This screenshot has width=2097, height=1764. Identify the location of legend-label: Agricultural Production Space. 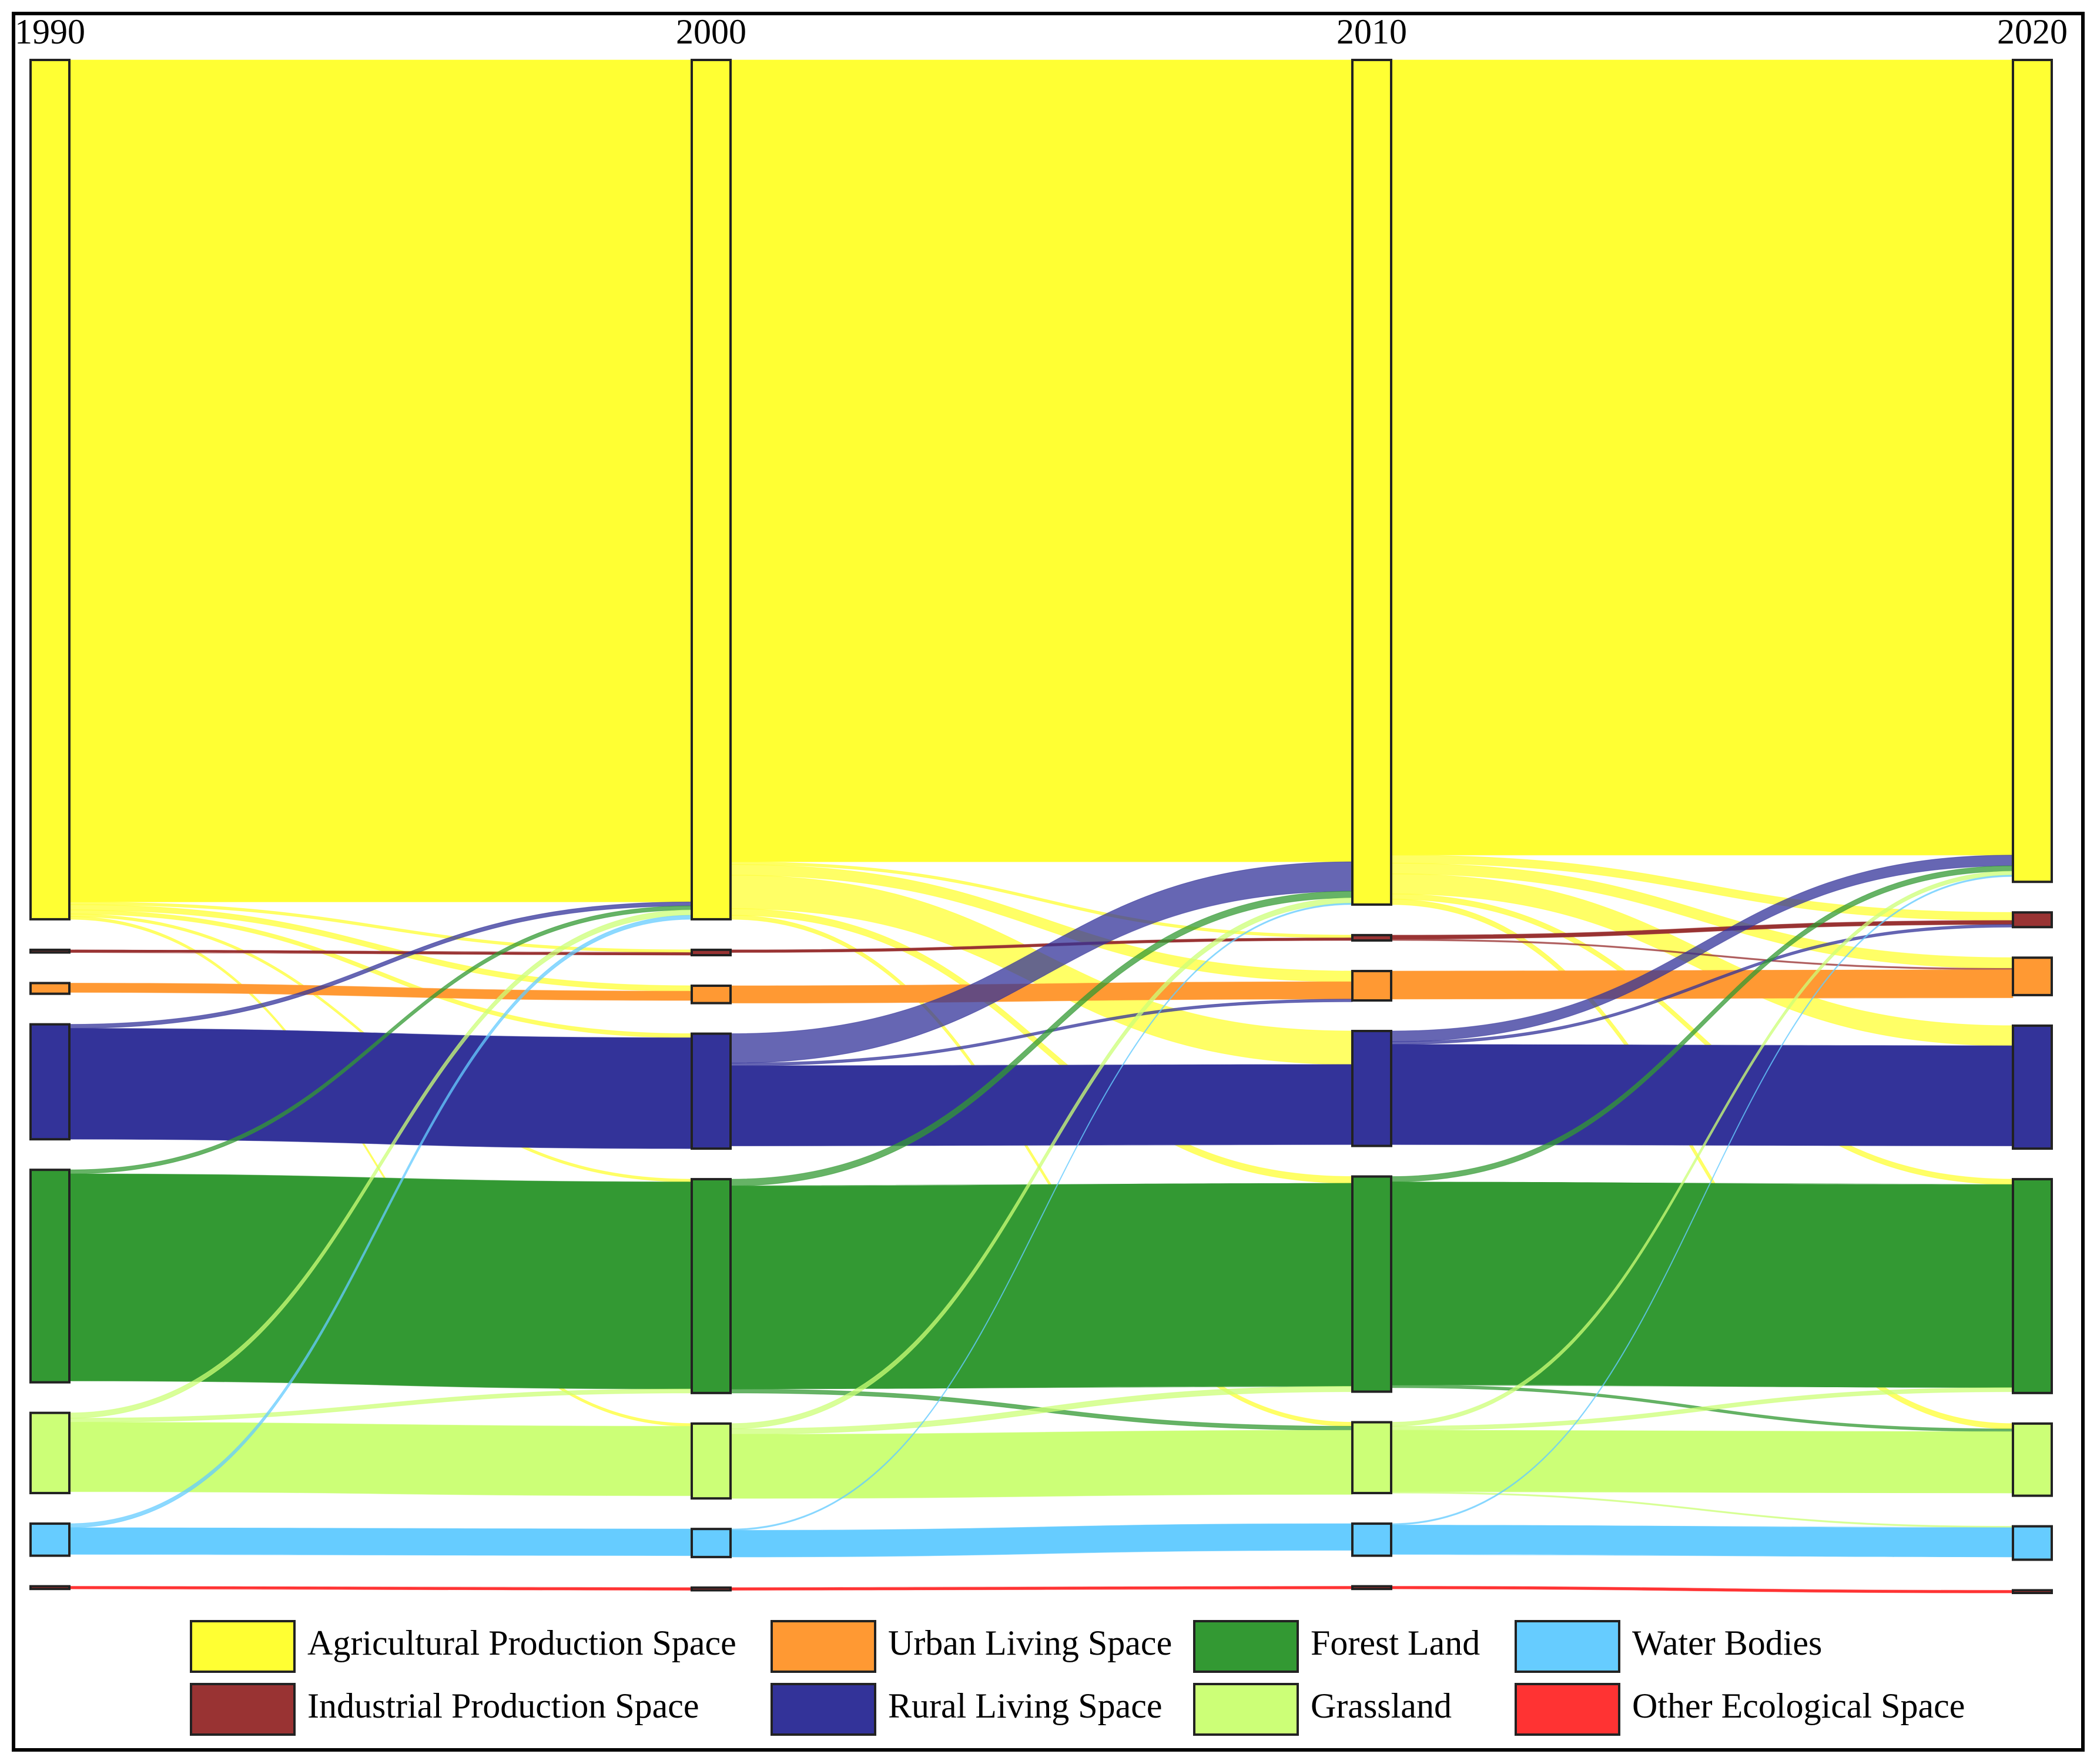
(521, 1643).